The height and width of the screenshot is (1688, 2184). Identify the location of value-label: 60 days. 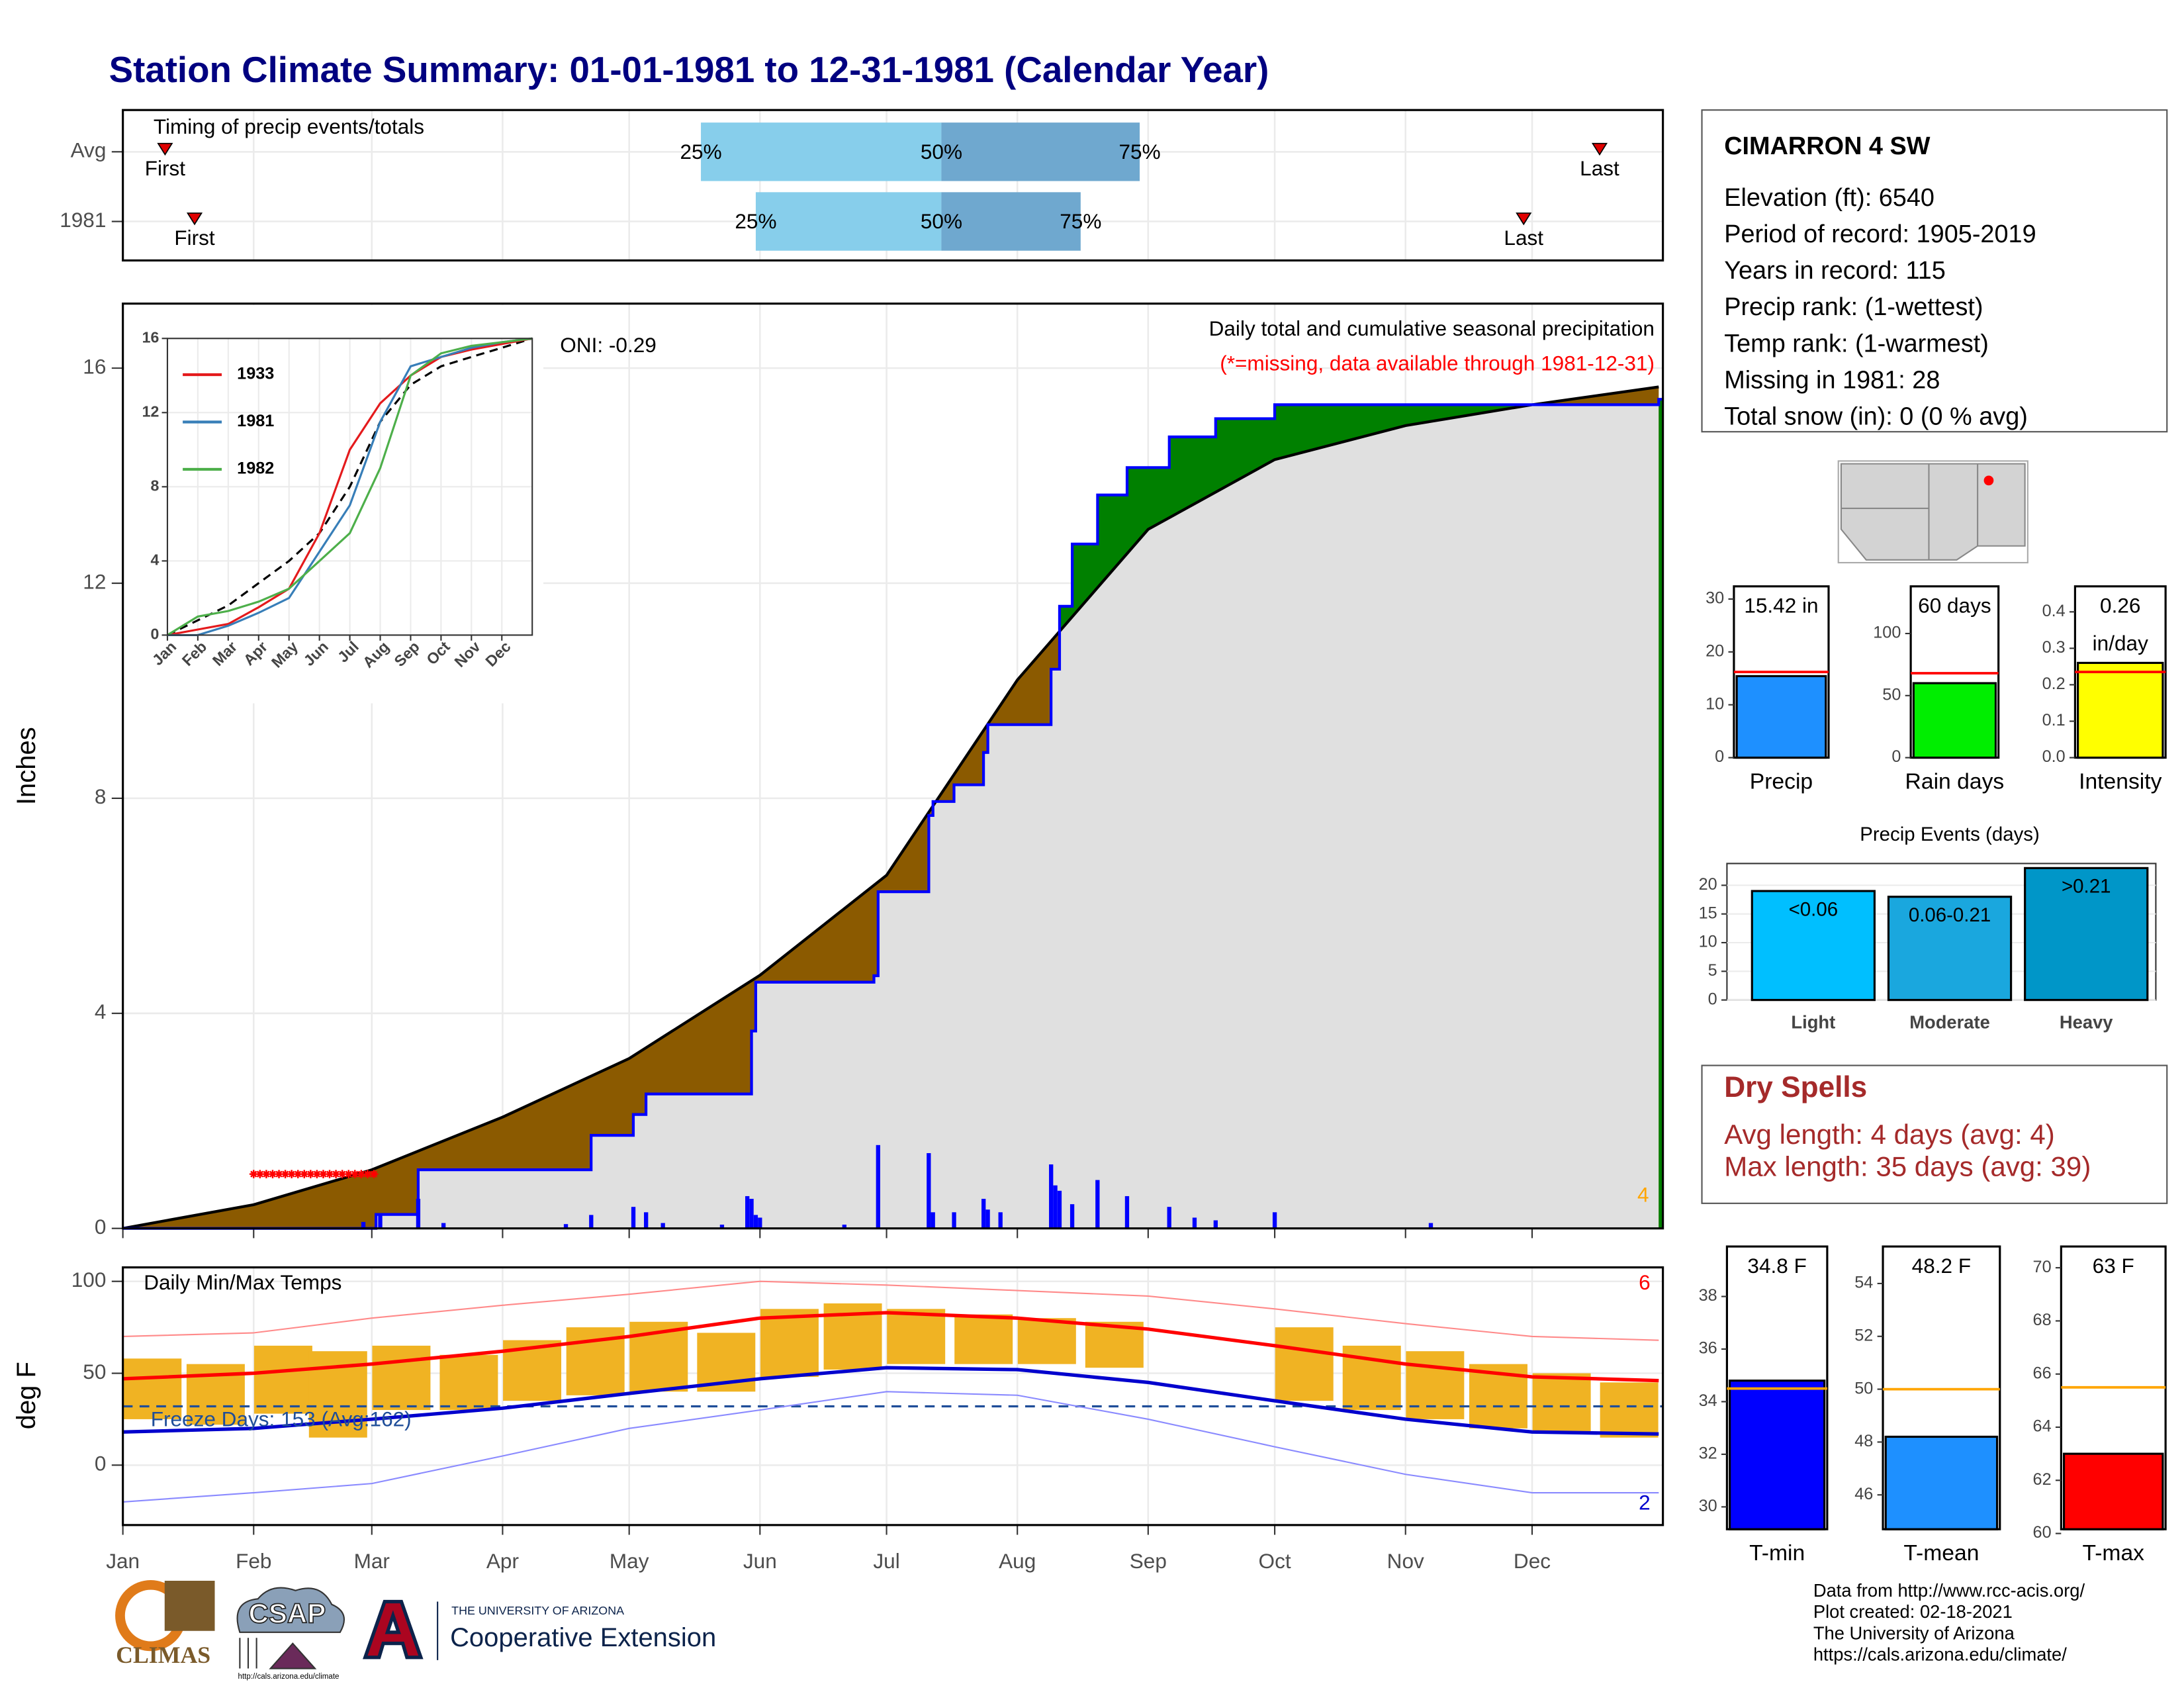
(1954, 606).